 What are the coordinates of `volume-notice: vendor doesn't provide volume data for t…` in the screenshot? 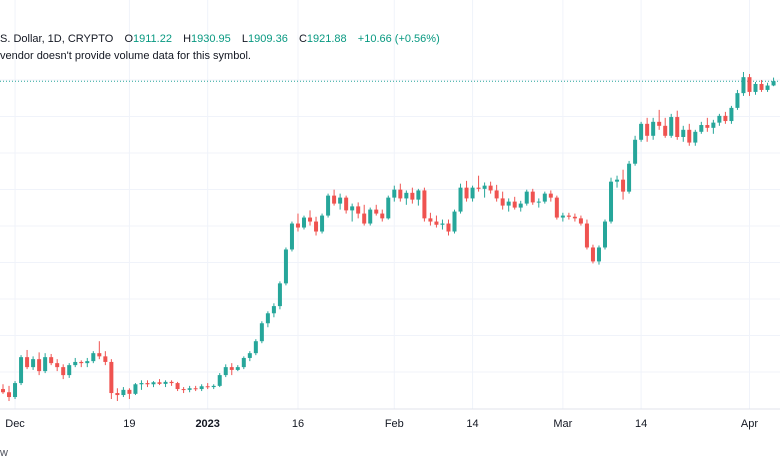 It's located at (125, 56).